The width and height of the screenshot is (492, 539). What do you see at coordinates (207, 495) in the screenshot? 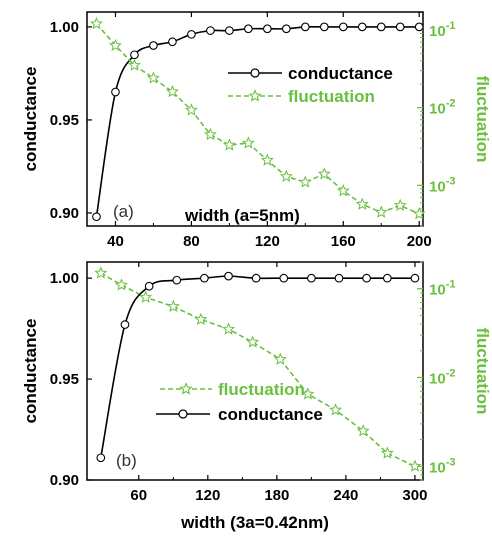
I see `x-tick-label-b-1: 120` at bounding box center [207, 495].